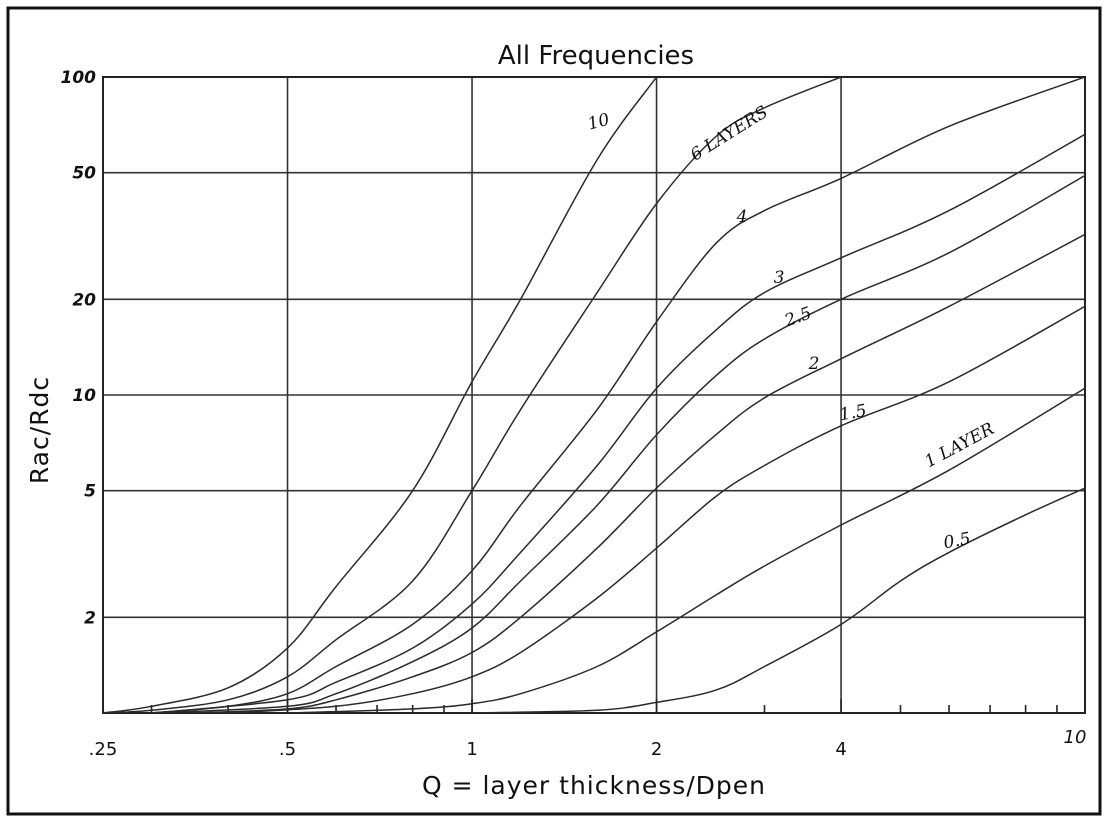 Image resolution: width=1113 pixels, height=824 pixels. I want to click on y-tick-label: 50, so click(84, 174).